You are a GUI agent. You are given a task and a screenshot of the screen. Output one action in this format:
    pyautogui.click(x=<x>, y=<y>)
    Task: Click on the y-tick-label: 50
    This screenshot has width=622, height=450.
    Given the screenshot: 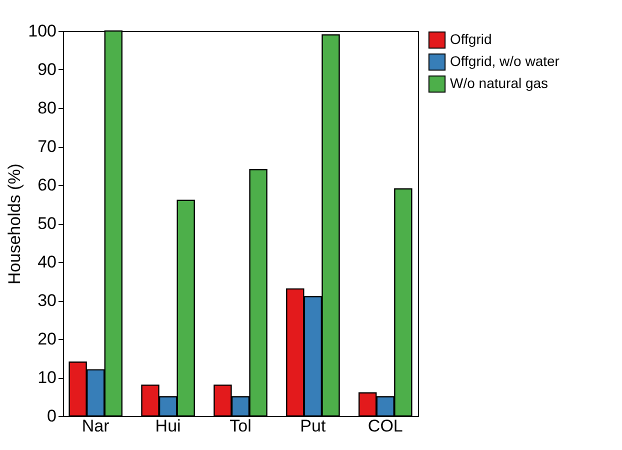 What is the action you would take?
    pyautogui.click(x=47, y=223)
    